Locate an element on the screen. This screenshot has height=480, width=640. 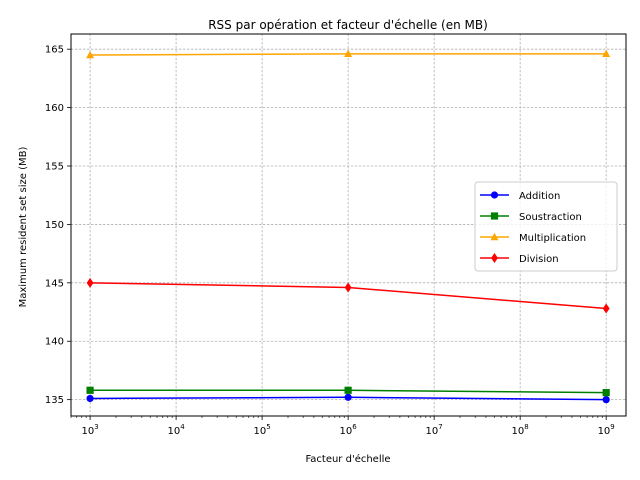
legend-label-soustraction: Soustraction is located at coordinates (550, 217).